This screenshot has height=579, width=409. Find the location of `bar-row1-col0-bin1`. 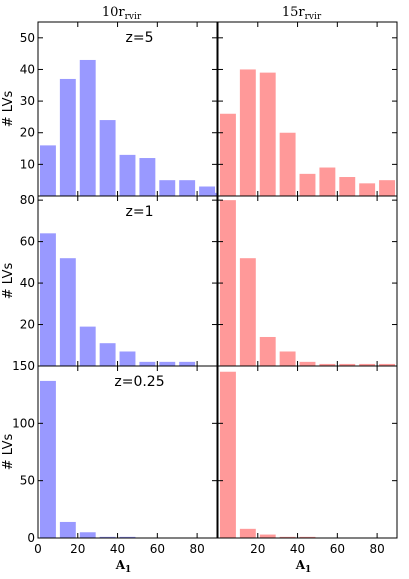

bar-row1-col0-bin1 is located at coordinates (67, 312).